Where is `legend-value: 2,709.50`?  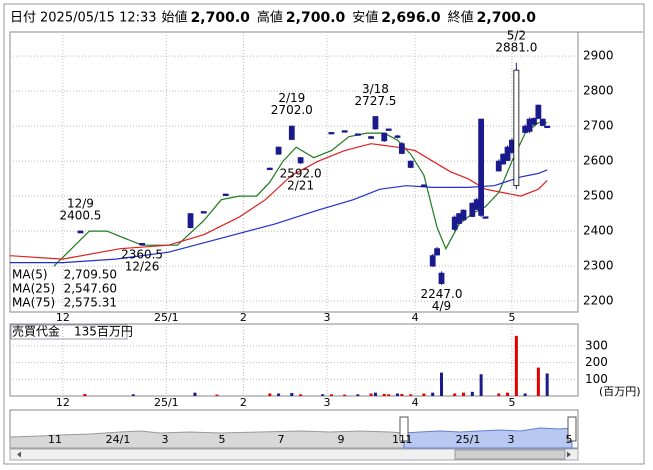
legend-value: 2,709.50 is located at coordinates (90, 275).